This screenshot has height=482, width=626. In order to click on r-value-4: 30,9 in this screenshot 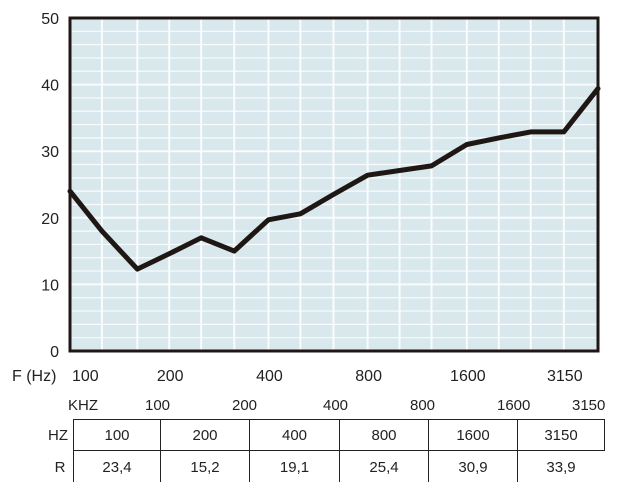, I will do `click(473, 467)`.